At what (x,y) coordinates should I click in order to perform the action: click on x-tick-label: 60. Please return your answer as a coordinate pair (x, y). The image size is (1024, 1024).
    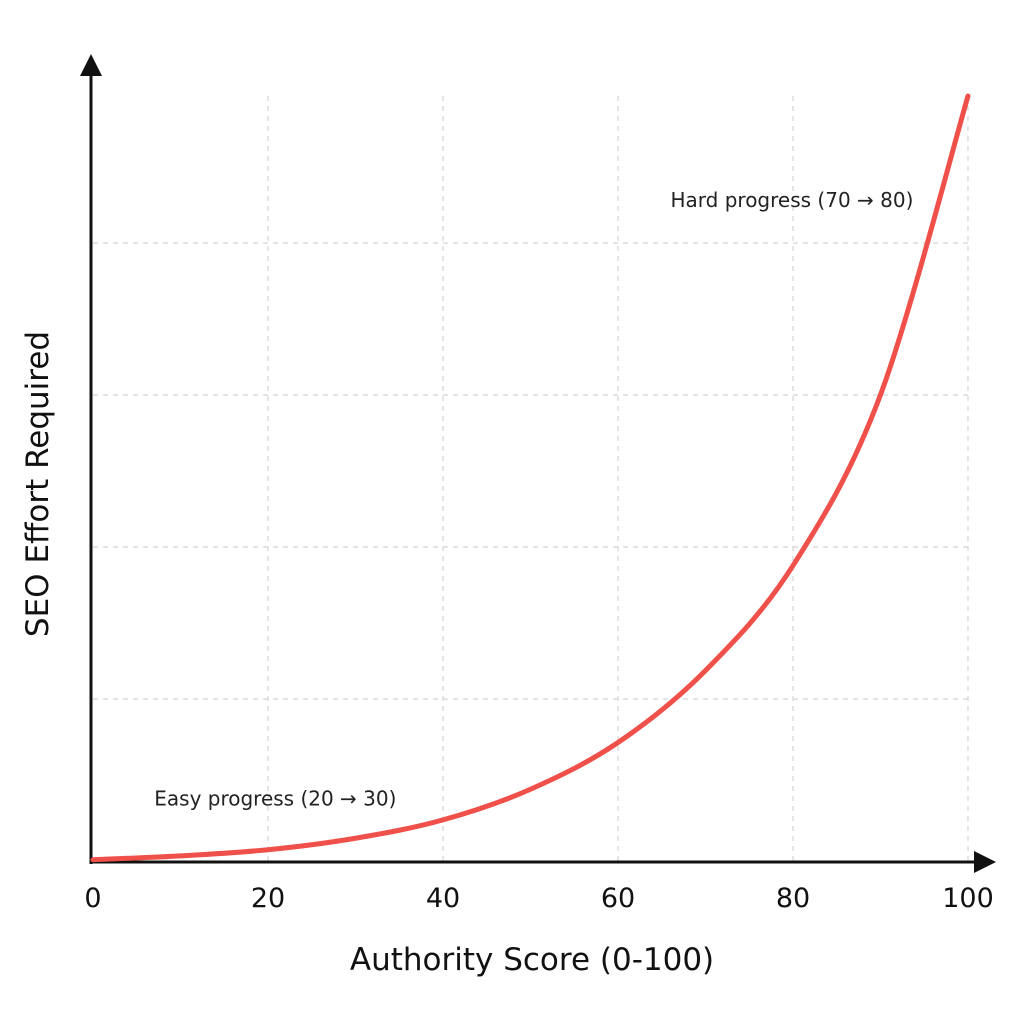
    Looking at the image, I should click on (618, 898).